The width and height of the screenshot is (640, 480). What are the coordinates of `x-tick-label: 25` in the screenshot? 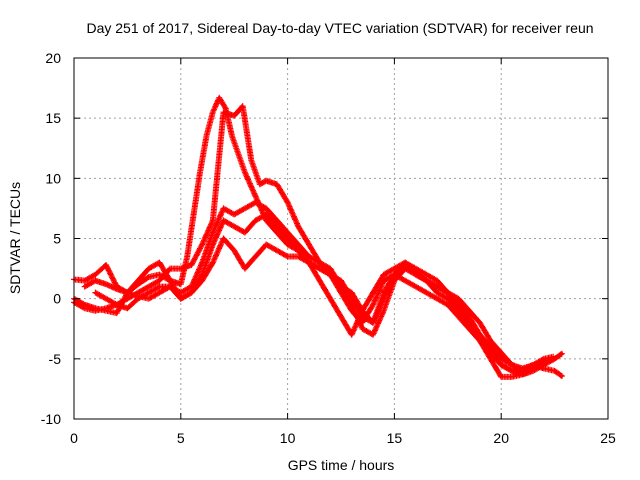 It's located at (608, 438).